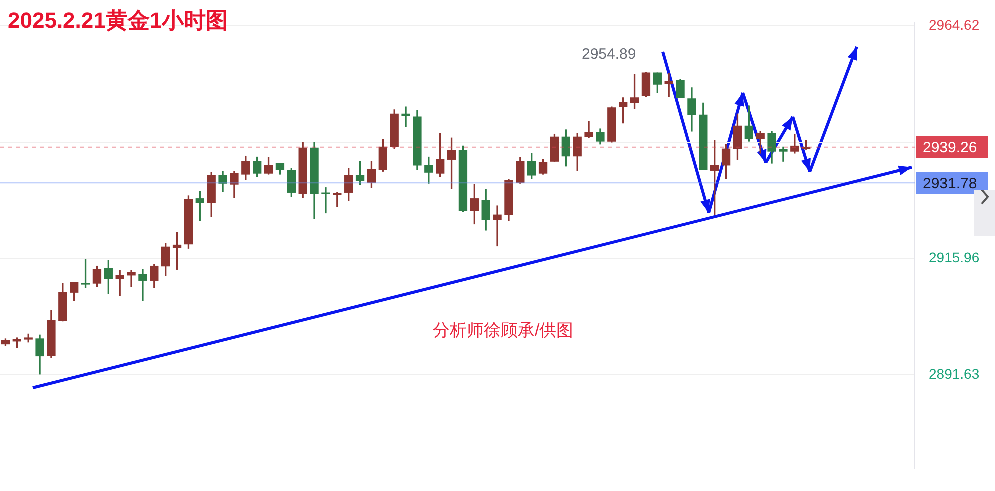 This screenshot has height=491, width=995. I want to click on ref-line-label: 2939.26, so click(950, 148).